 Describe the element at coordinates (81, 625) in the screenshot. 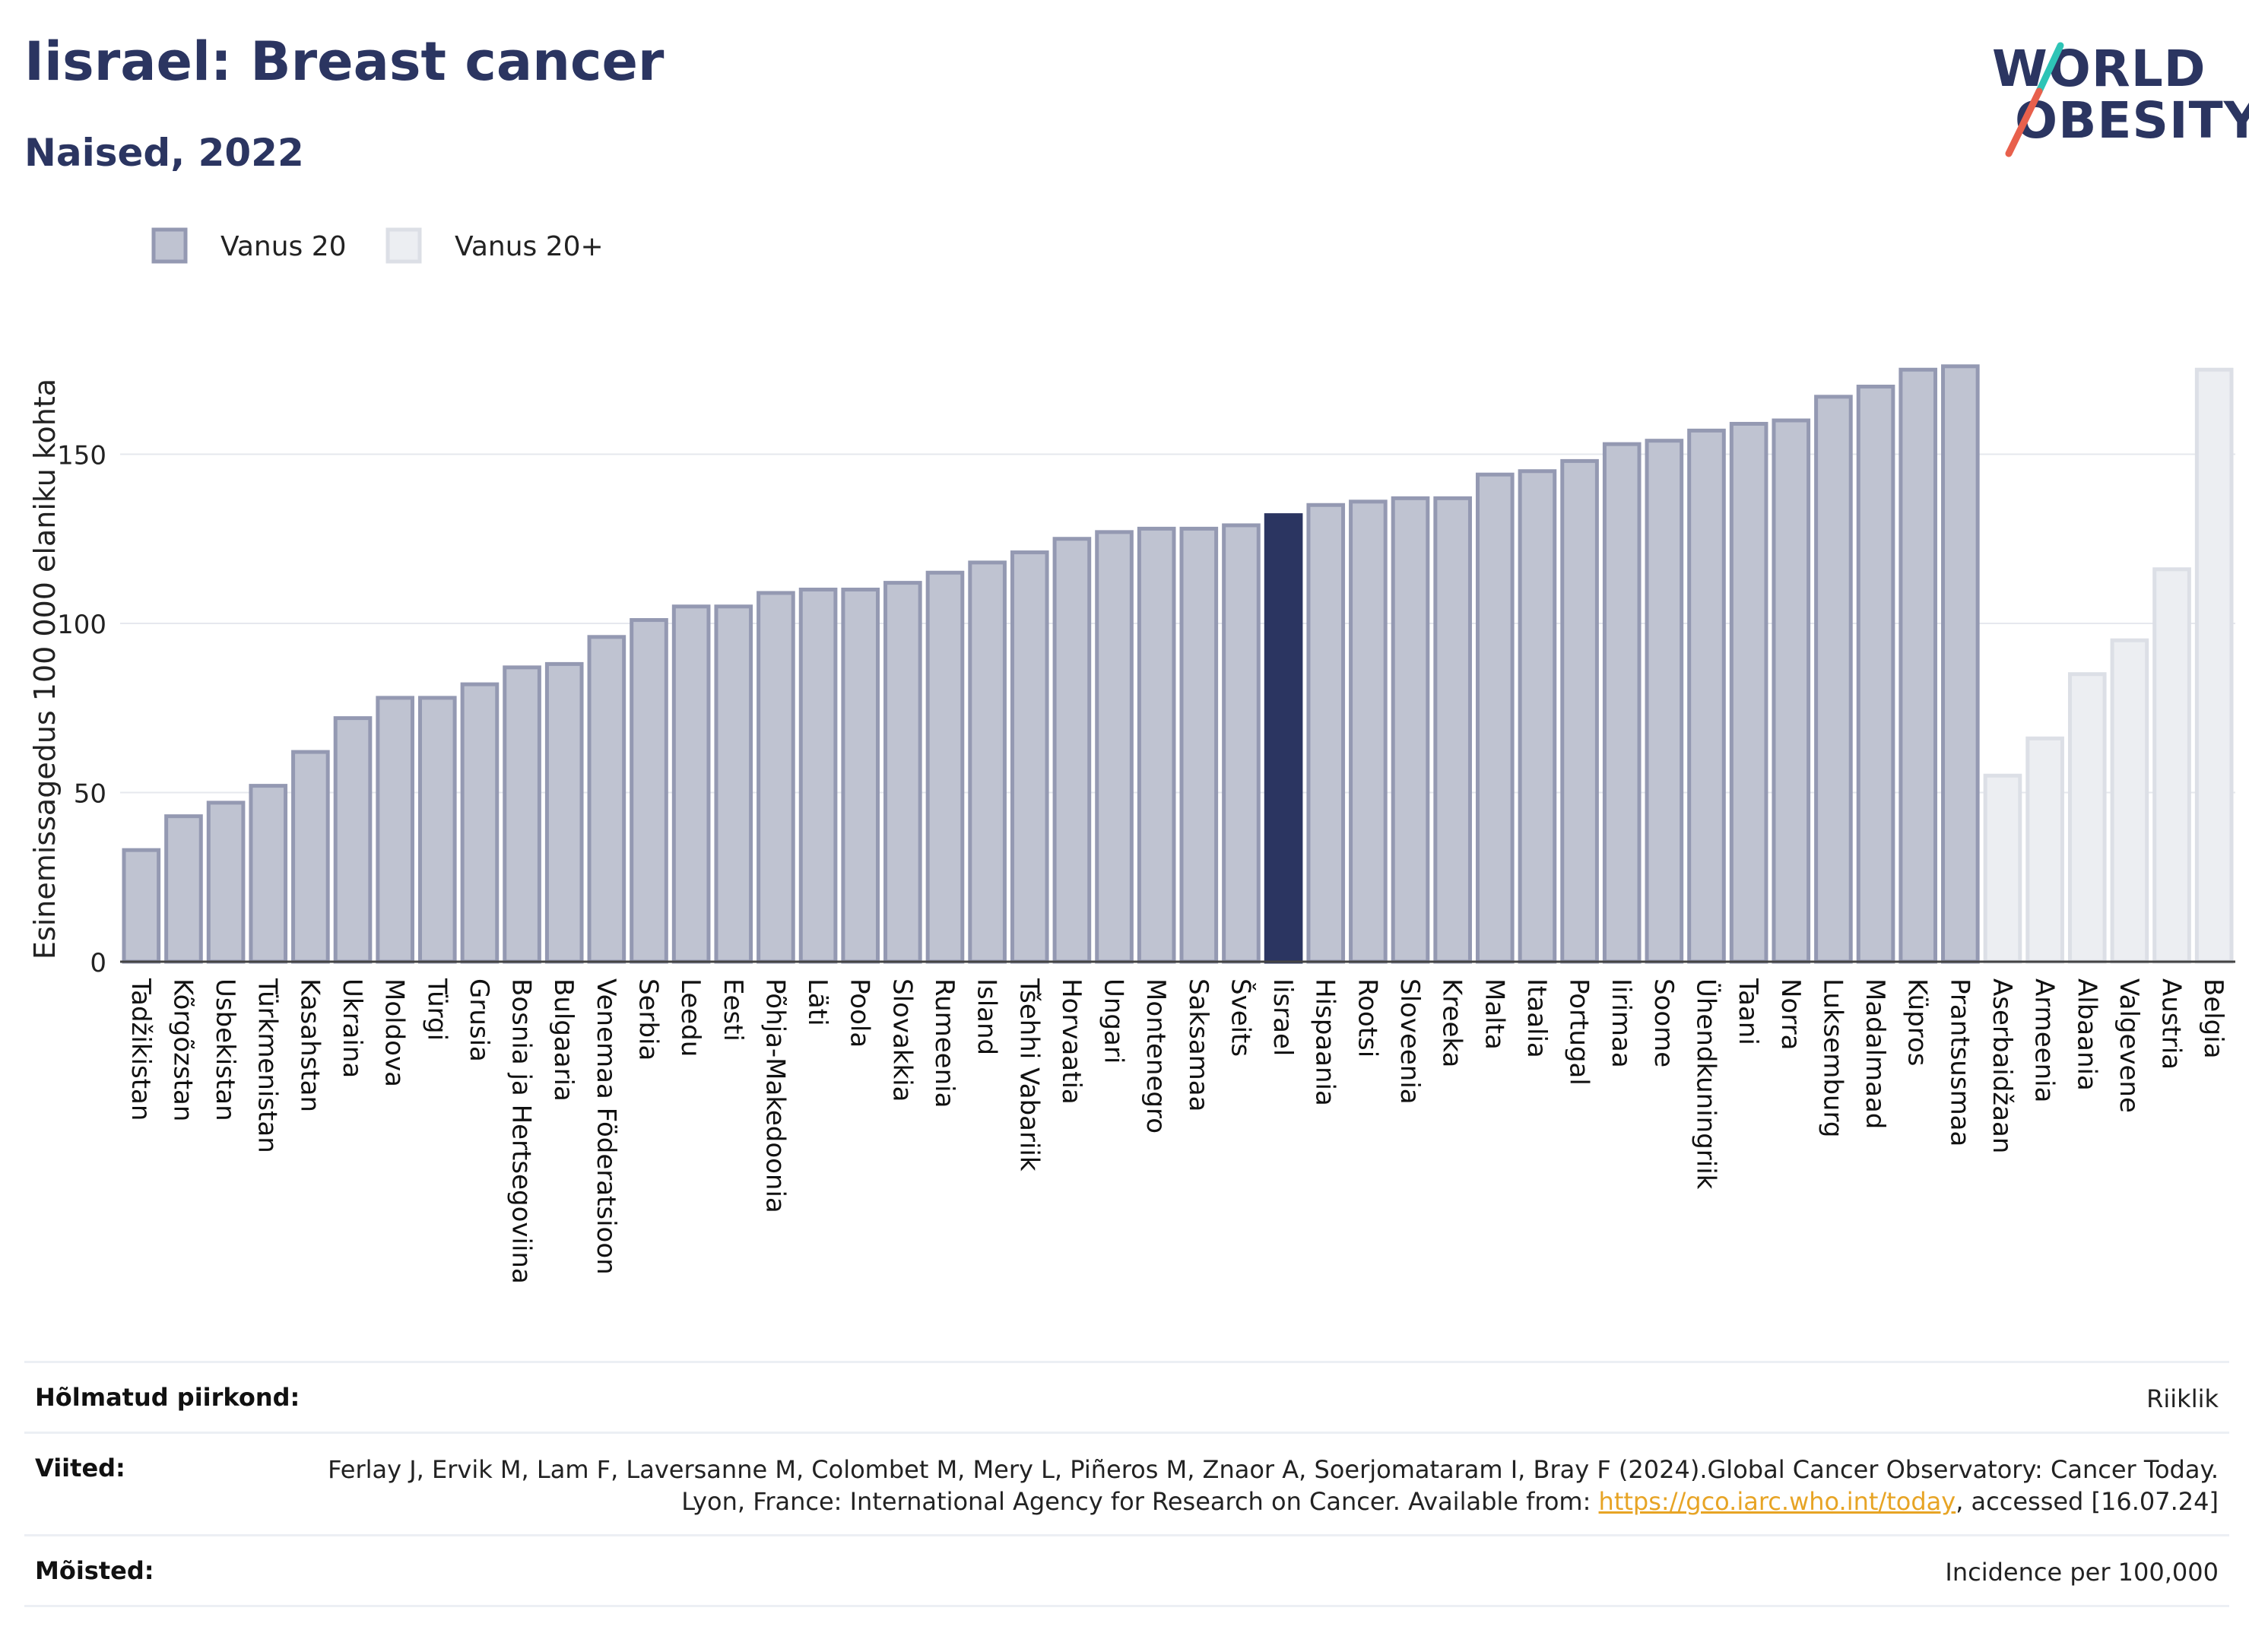

I see `y-tick-label: 100` at that location.